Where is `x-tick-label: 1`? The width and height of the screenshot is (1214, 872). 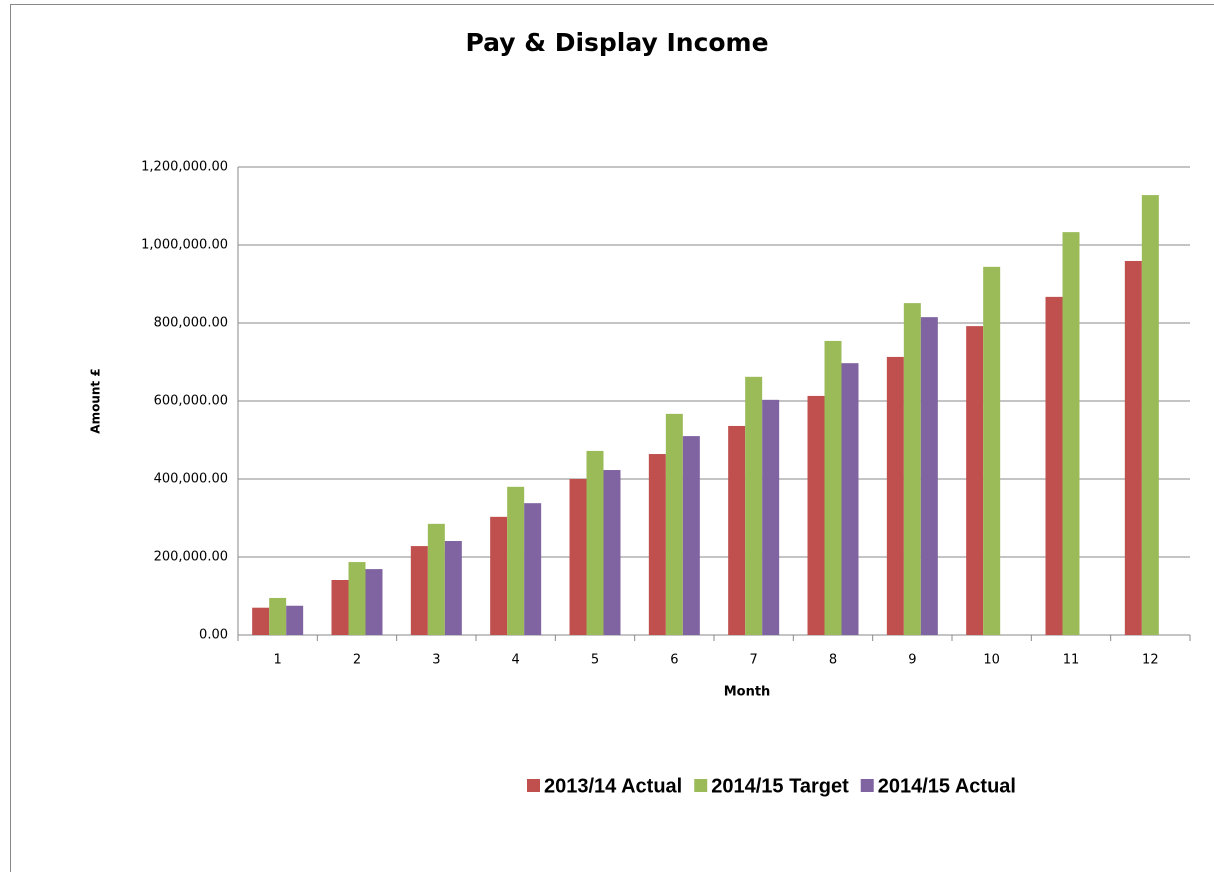 x-tick-label: 1 is located at coordinates (278, 660).